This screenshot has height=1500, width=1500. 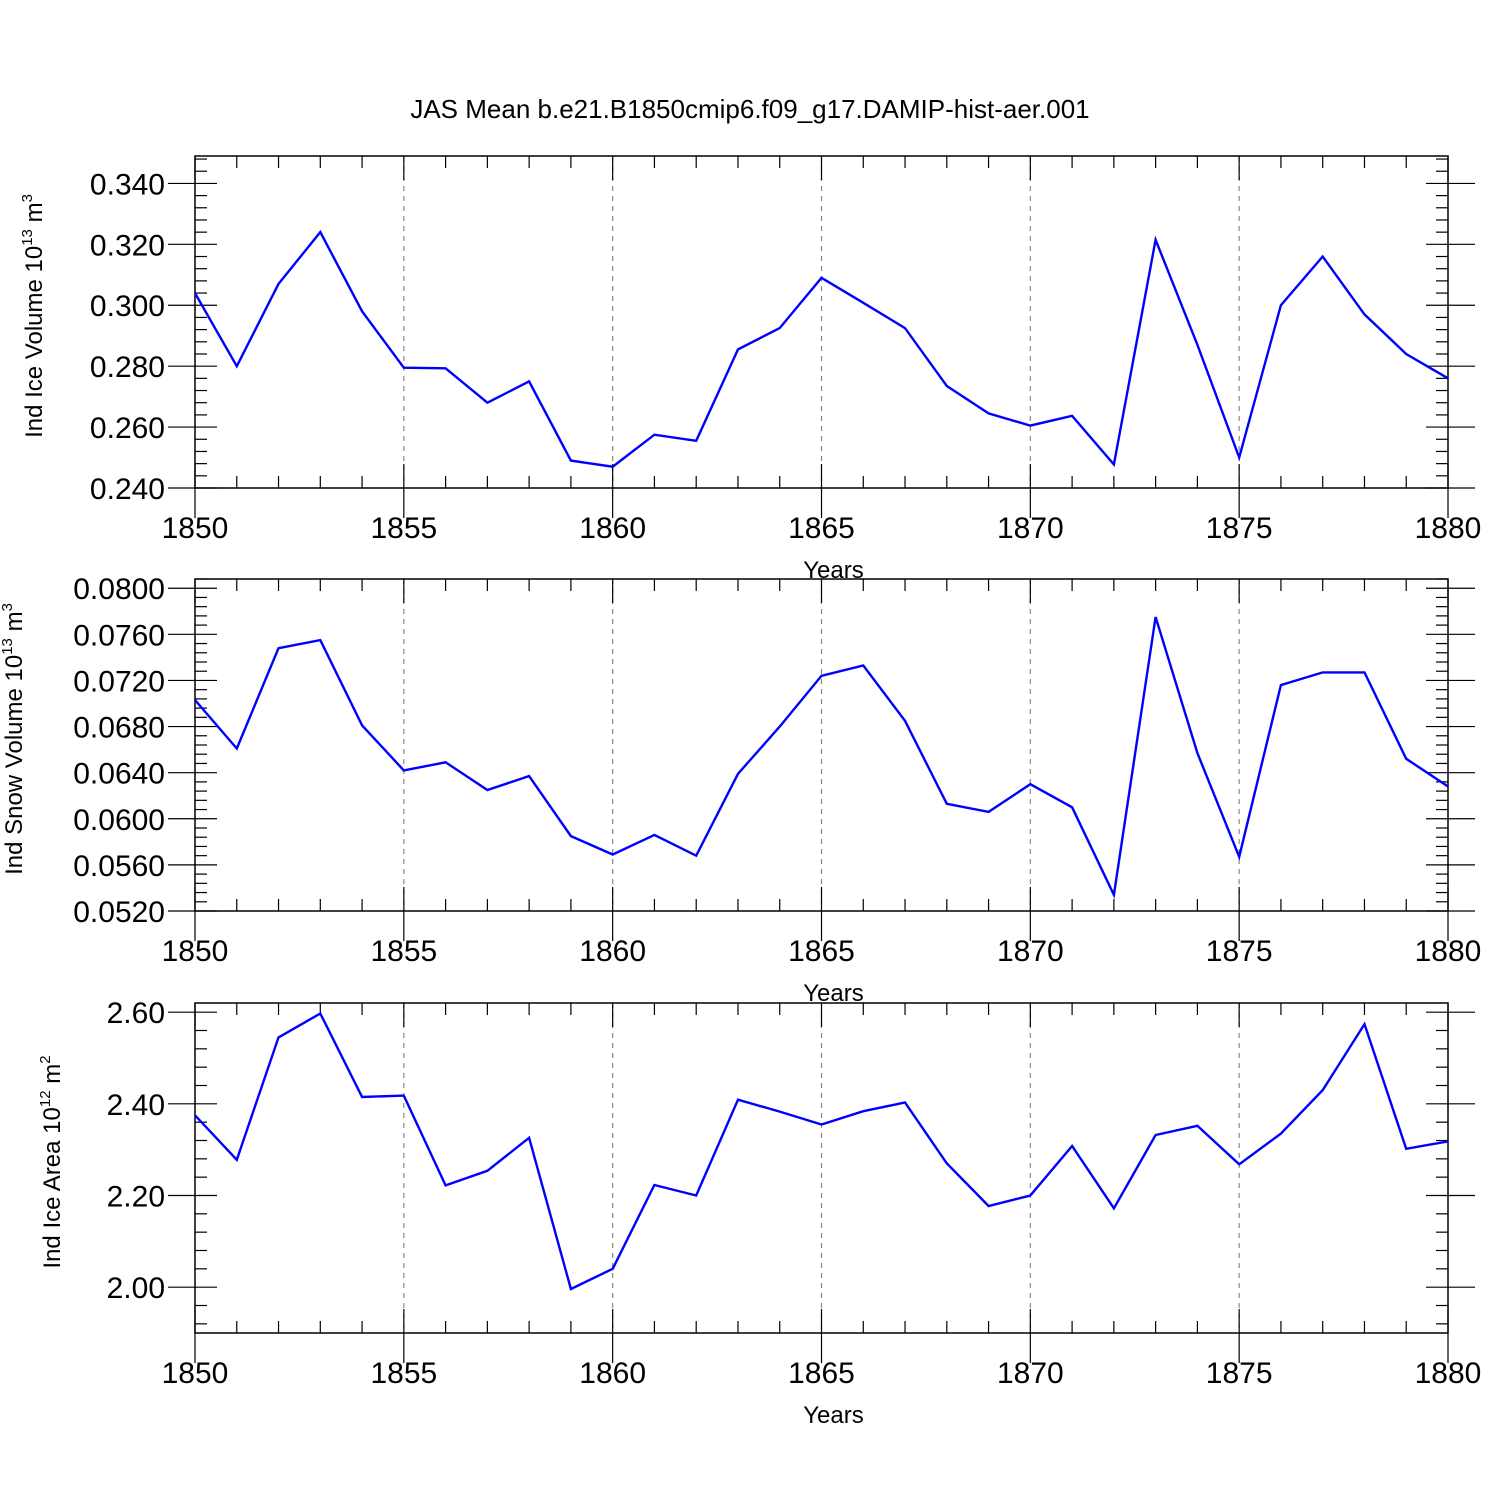 What do you see at coordinates (136, 1288) in the screenshot?
I see `y-tick-label: 2.00` at bounding box center [136, 1288].